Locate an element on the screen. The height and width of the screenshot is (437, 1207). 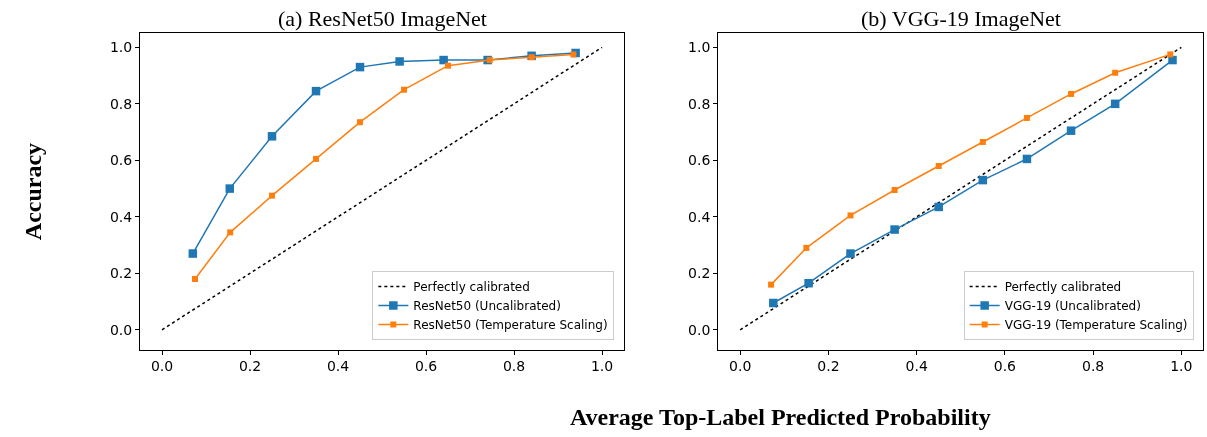
x-axis-title: Average Top-Label Predicted Probability is located at coordinates (780, 417).